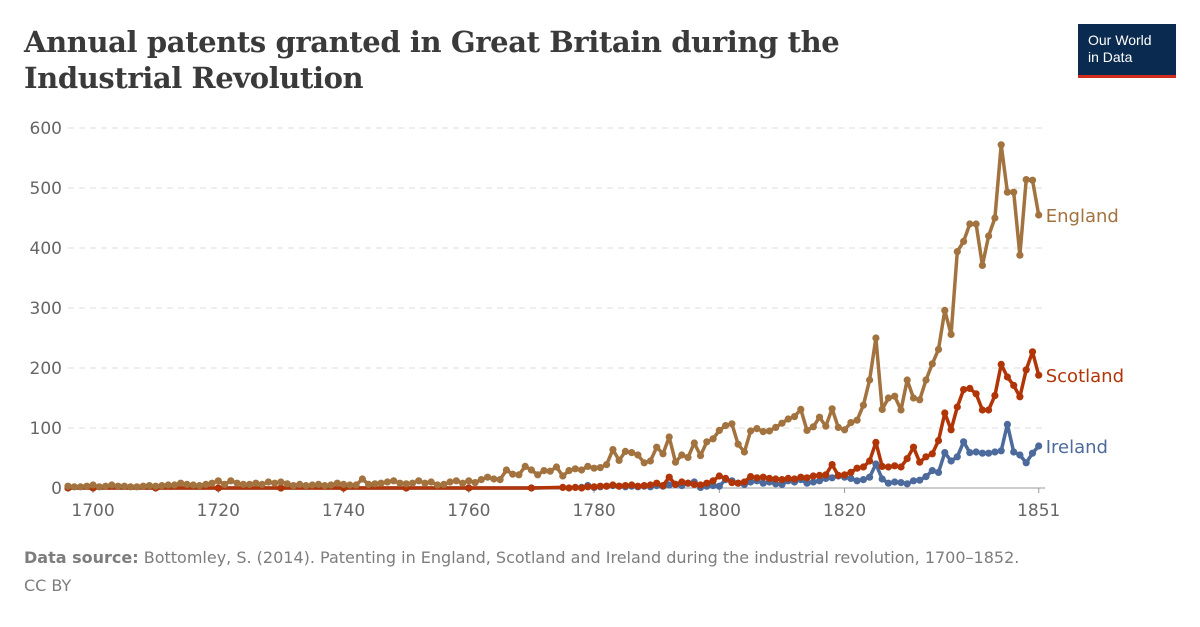 Image resolution: width=1200 pixels, height=627 pixels. What do you see at coordinates (46, 369) in the screenshot?
I see `y-tick-label: 200` at bounding box center [46, 369].